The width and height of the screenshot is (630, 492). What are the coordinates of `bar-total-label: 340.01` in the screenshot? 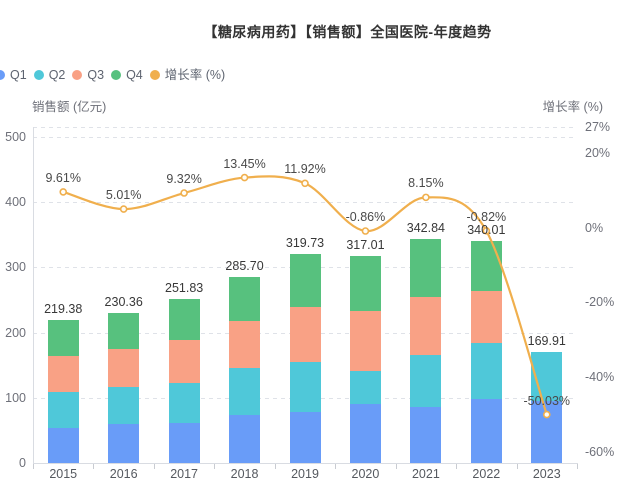 It's located at (486, 230).